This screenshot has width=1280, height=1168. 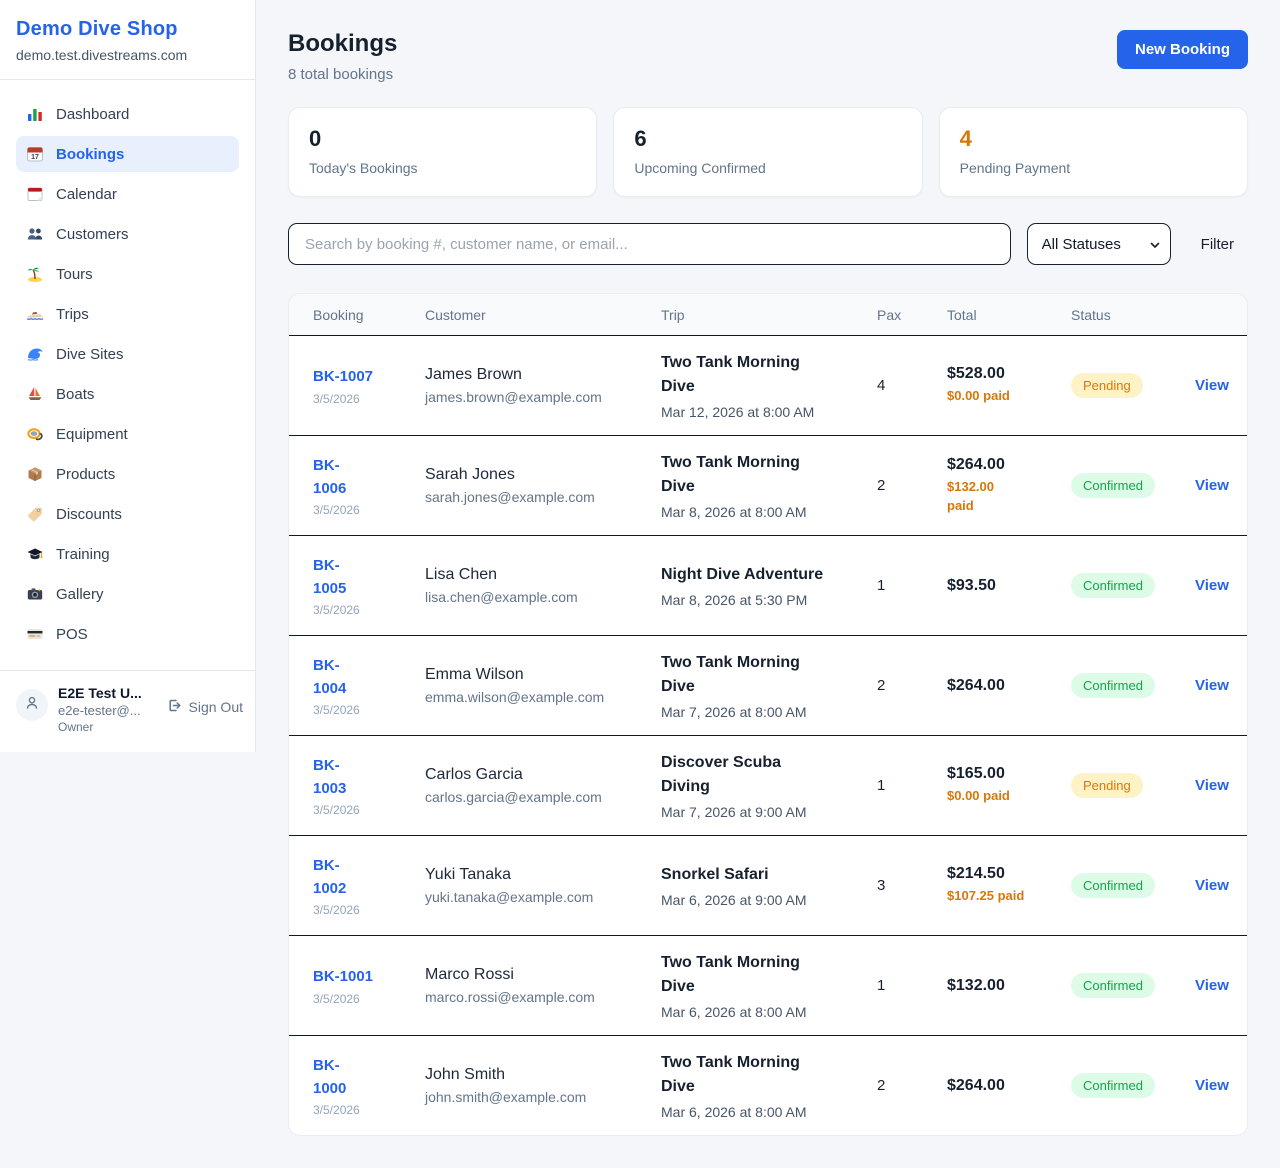 What do you see at coordinates (35, 514) in the screenshot?
I see `tag-icon` at bounding box center [35, 514].